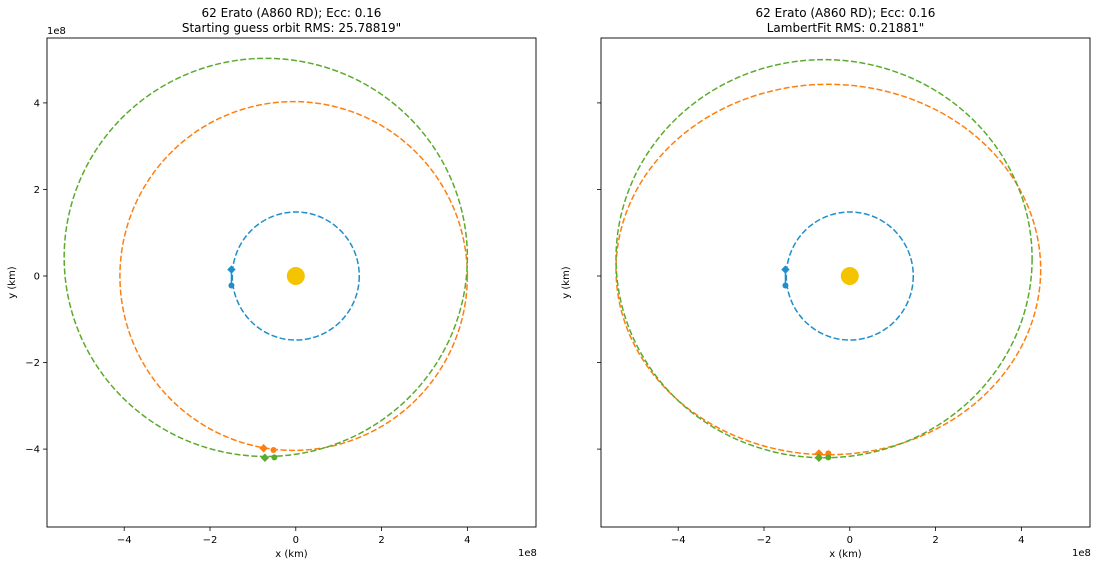 This screenshot has width=1097, height=572. What do you see at coordinates (37, 190) in the screenshot?
I see `y-tick-label: 2` at bounding box center [37, 190].